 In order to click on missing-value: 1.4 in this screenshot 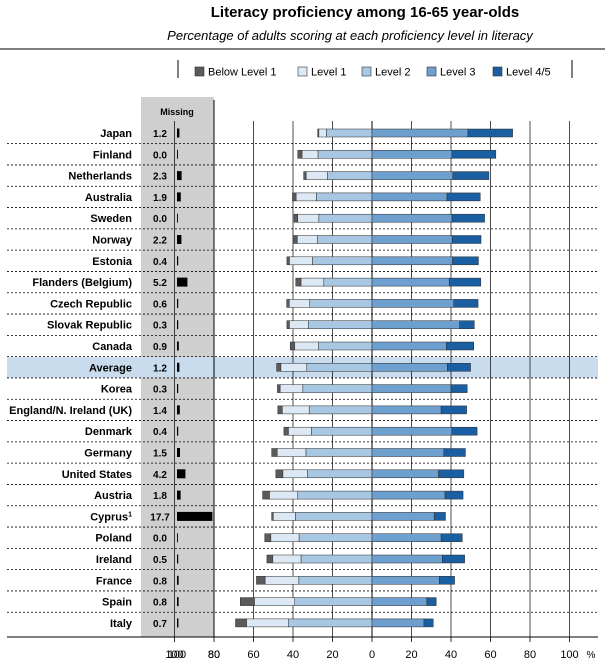, I will do `click(160, 411)`.